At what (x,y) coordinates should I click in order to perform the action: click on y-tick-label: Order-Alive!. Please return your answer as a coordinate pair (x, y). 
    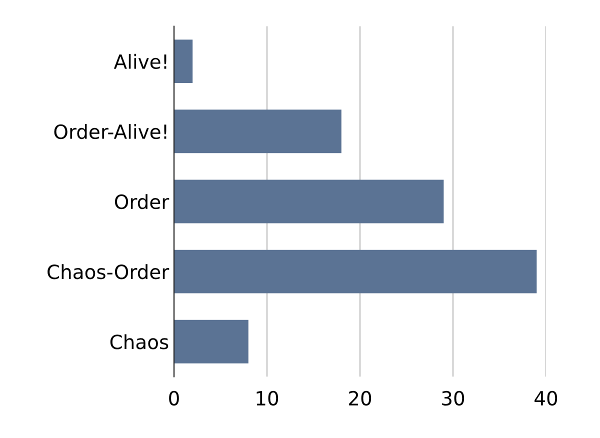
    Looking at the image, I should click on (110, 132).